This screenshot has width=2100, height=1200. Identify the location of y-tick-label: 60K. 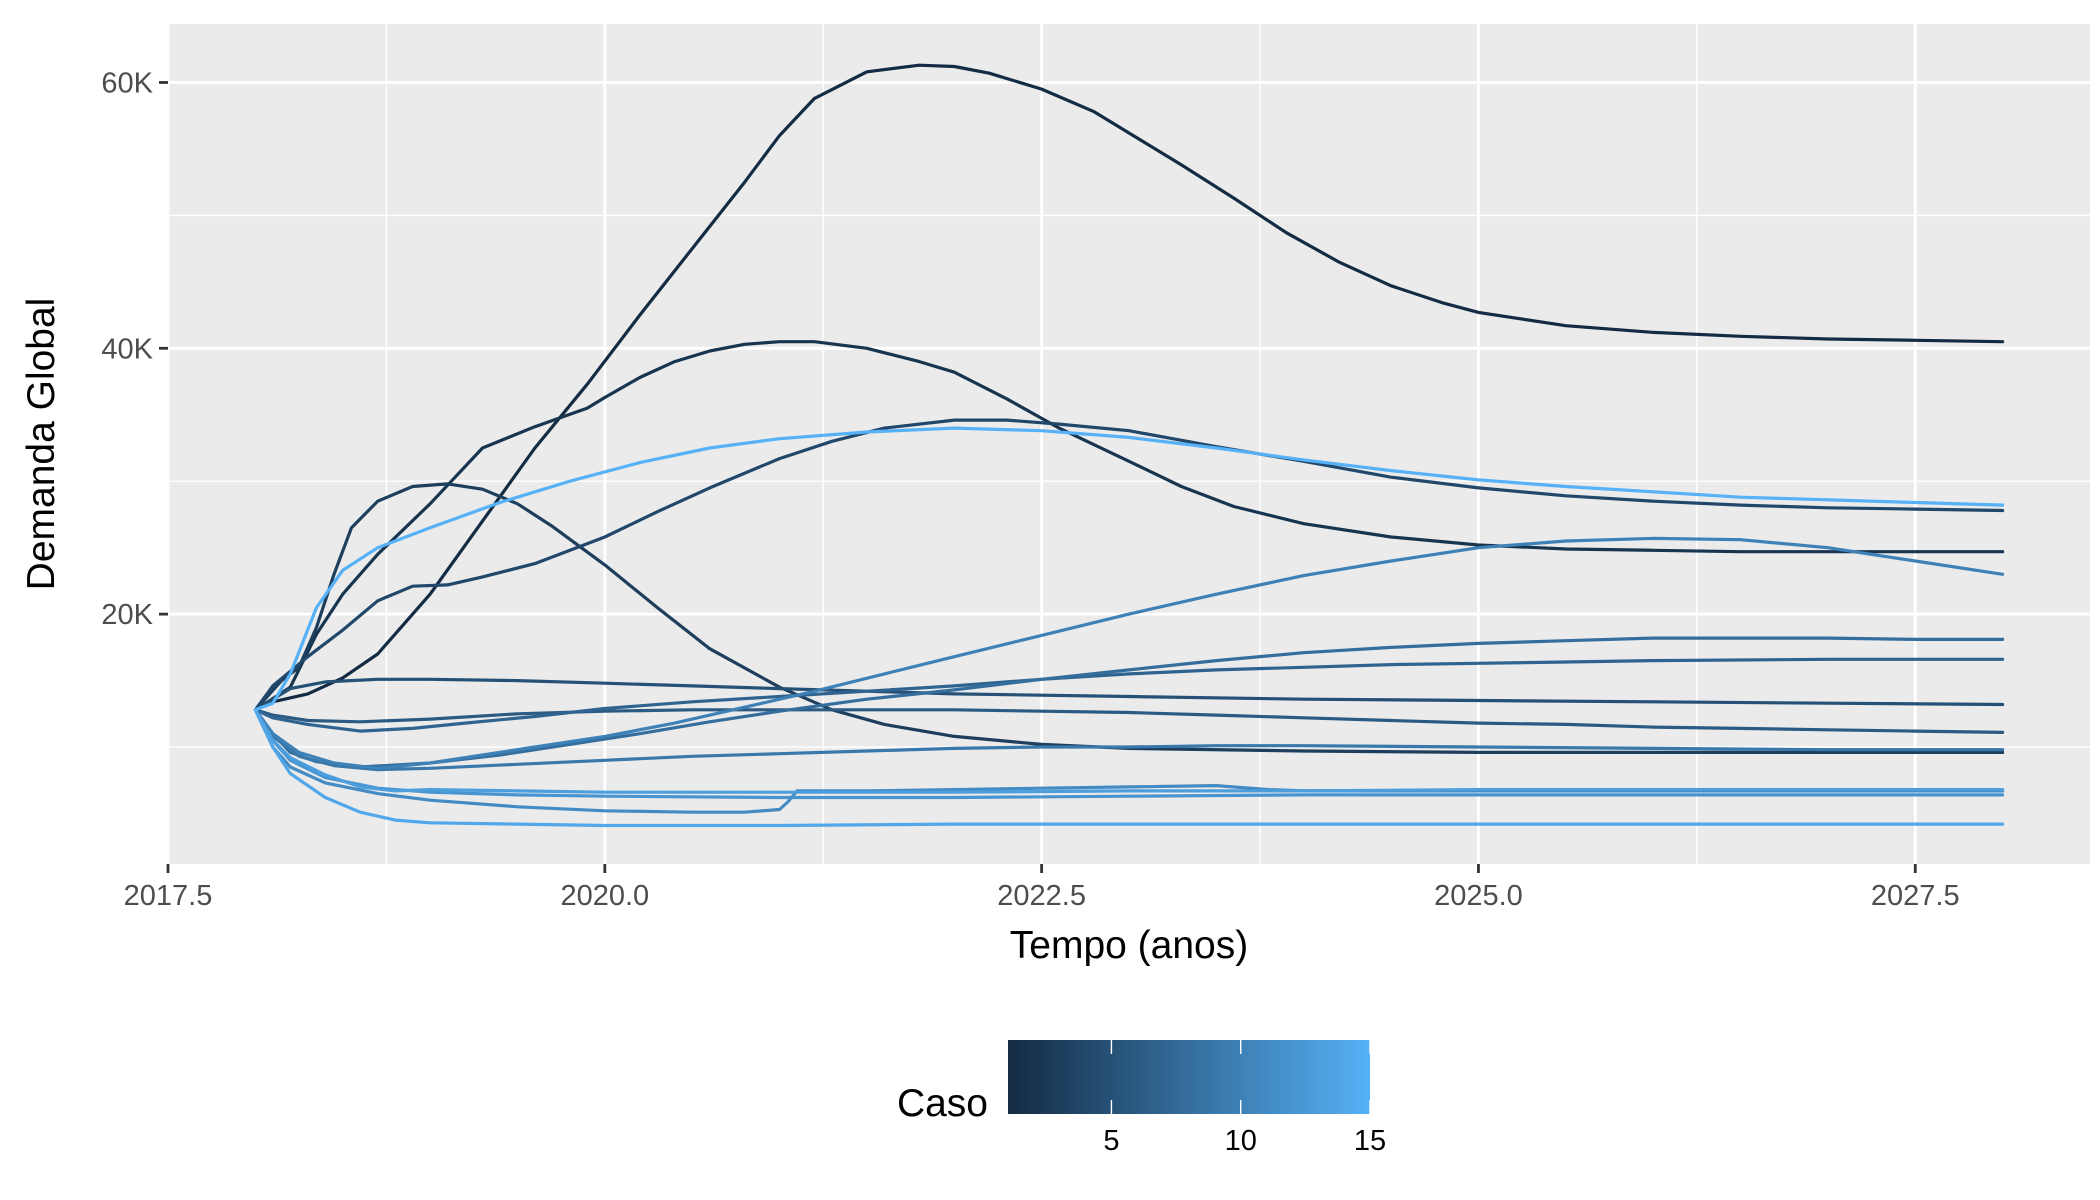
(127, 83).